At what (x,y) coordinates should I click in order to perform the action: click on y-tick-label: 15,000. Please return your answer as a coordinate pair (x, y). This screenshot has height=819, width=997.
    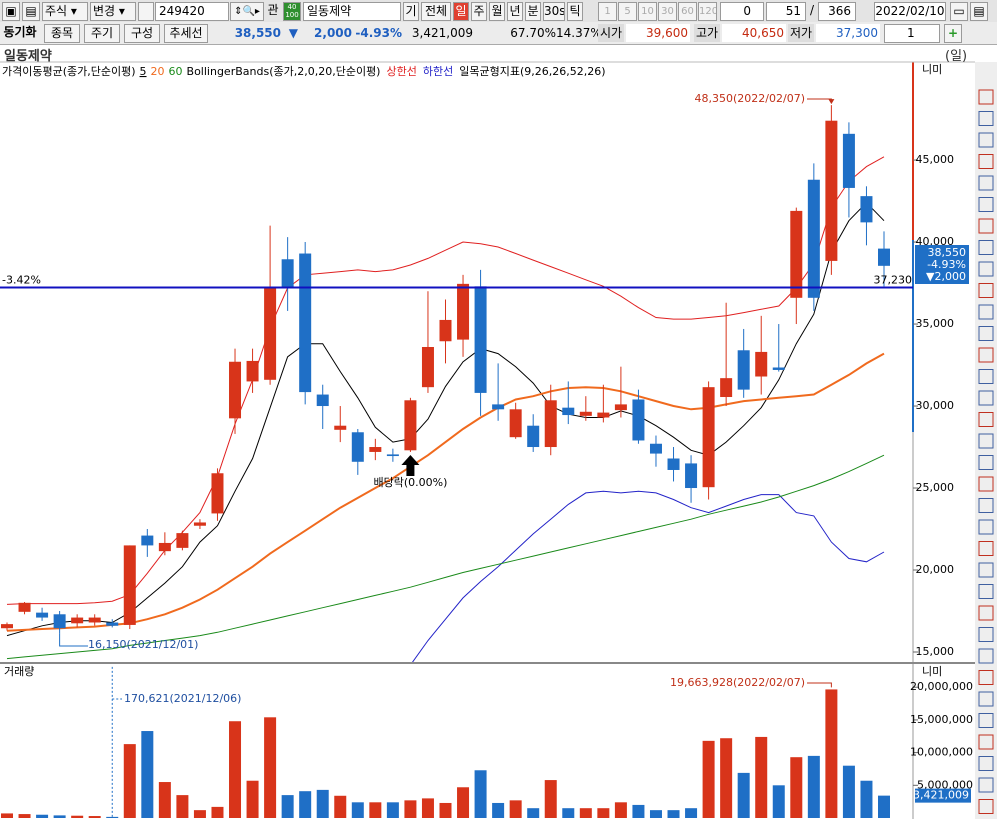
    Looking at the image, I should click on (935, 651).